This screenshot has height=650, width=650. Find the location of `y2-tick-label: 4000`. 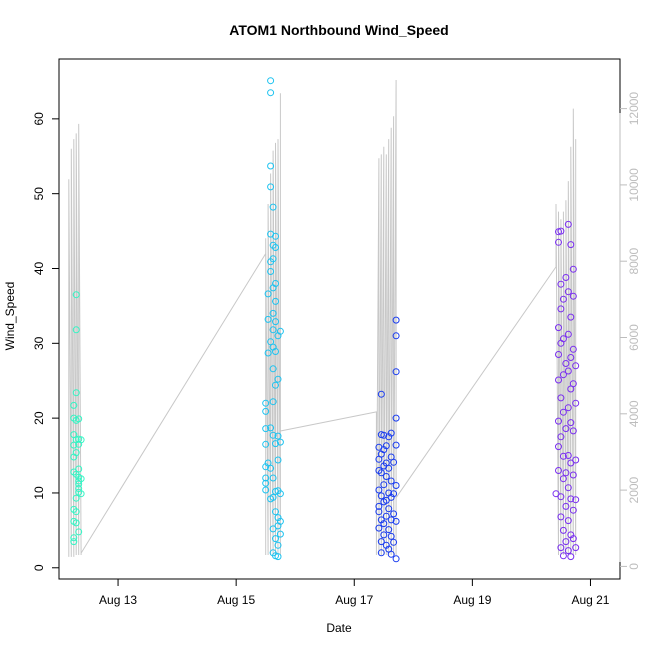

y2-tick-label: 4000 is located at coordinates (634, 413).